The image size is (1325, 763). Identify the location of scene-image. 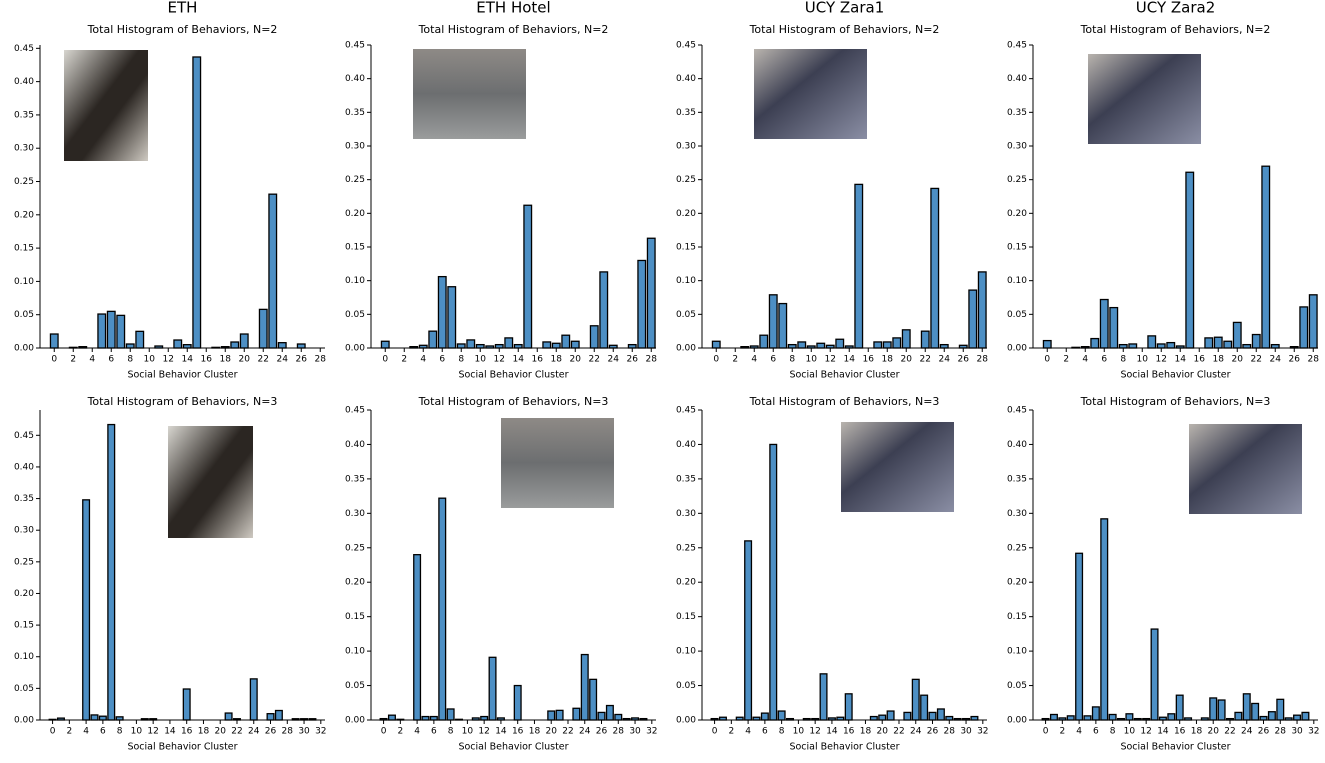
(1144, 99).